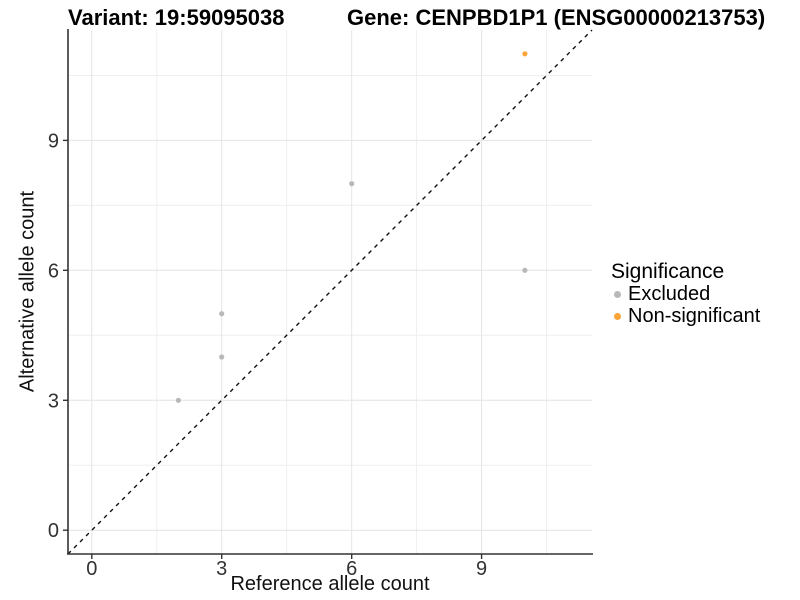 This screenshot has height=600, width=800. What do you see at coordinates (525, 54) in the screenshot?
I see `point-non-significant` at bounding box center [525, 54].